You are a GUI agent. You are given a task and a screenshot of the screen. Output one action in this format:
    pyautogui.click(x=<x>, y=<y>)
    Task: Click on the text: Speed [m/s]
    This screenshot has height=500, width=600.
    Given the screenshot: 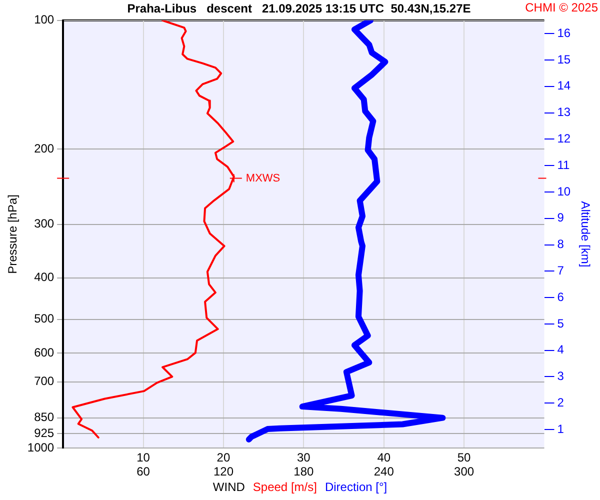 What is the action you would take?
    pyautogui.click(x=284, y=487)
    